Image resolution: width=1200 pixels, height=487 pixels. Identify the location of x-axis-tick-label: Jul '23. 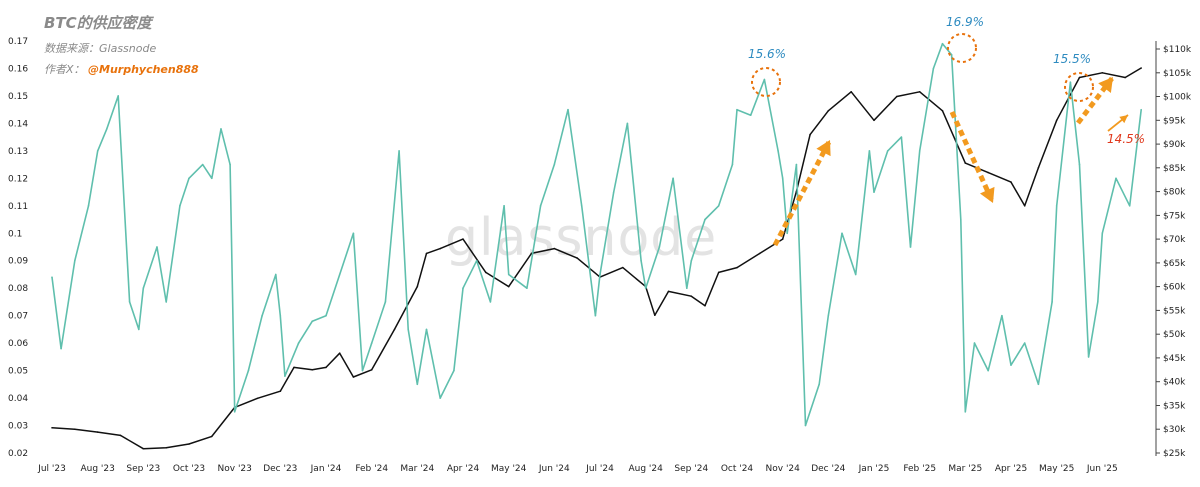
(51, 469).